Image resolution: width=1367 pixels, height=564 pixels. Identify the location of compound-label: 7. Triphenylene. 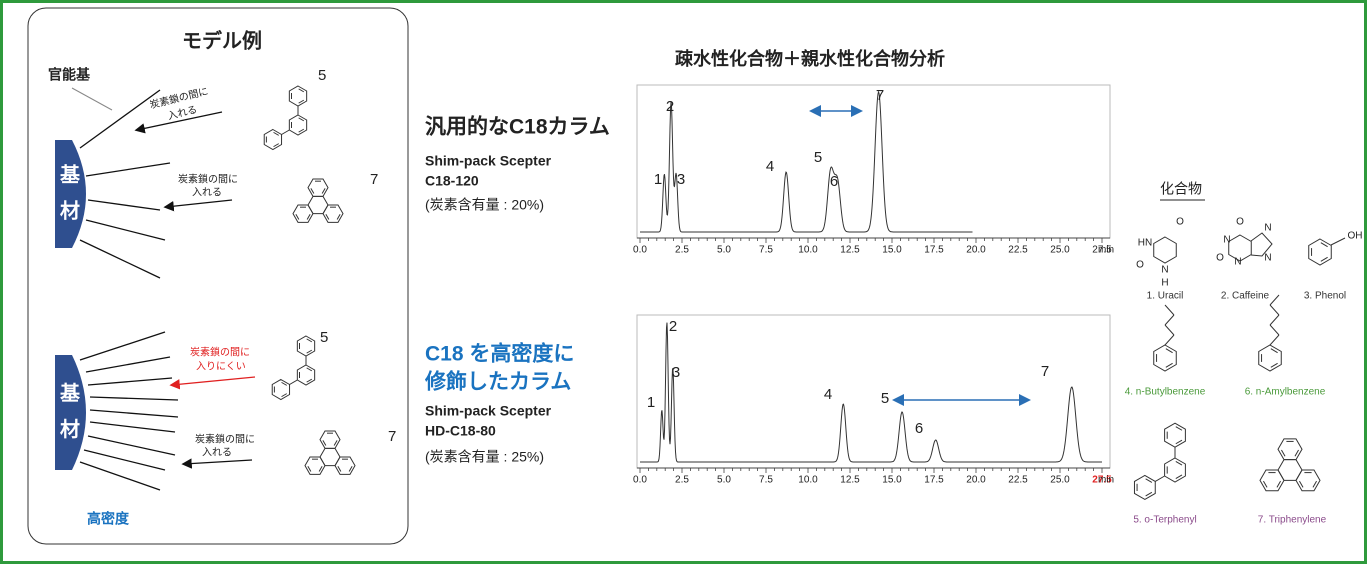
(1292, 520).